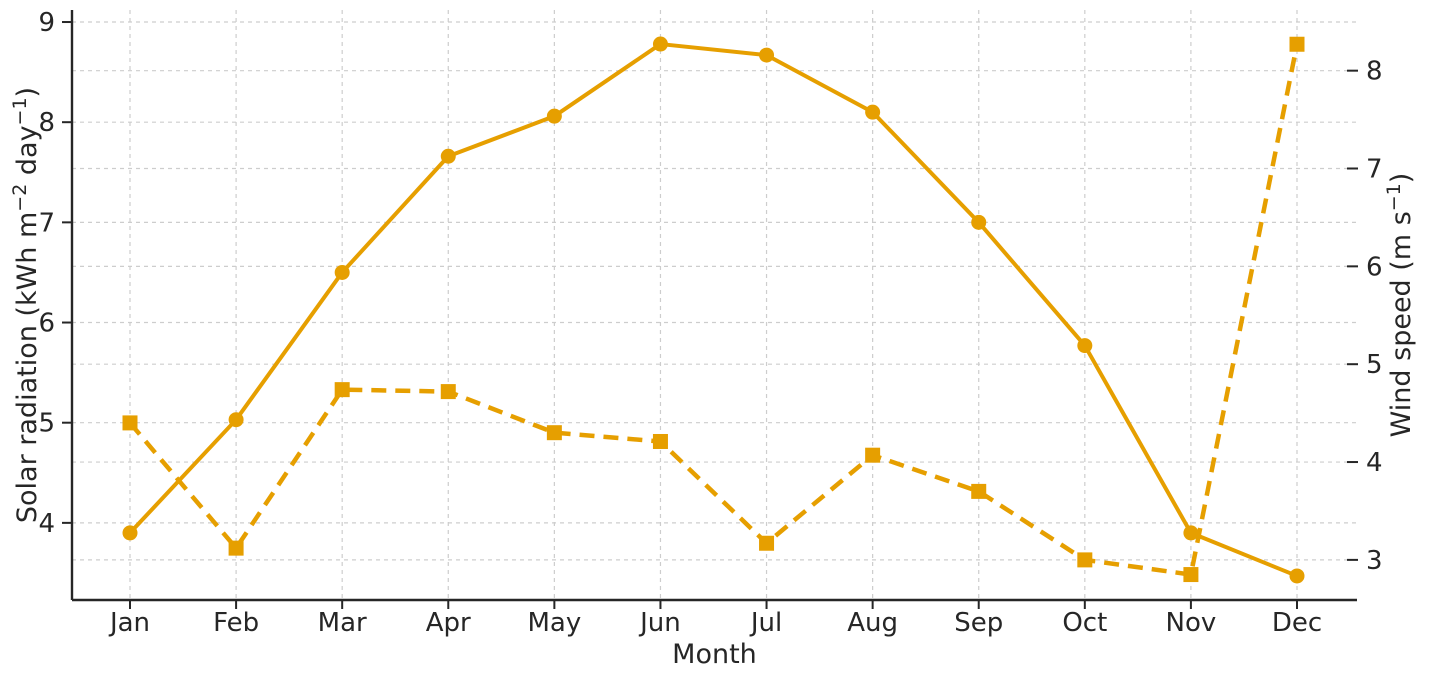 Image resolution: width=1430 pixels, height=678 pixels. Describe the element at coordinates (46, 123) in the screenshot. I see `left-y-tick-label: 8` at that location.